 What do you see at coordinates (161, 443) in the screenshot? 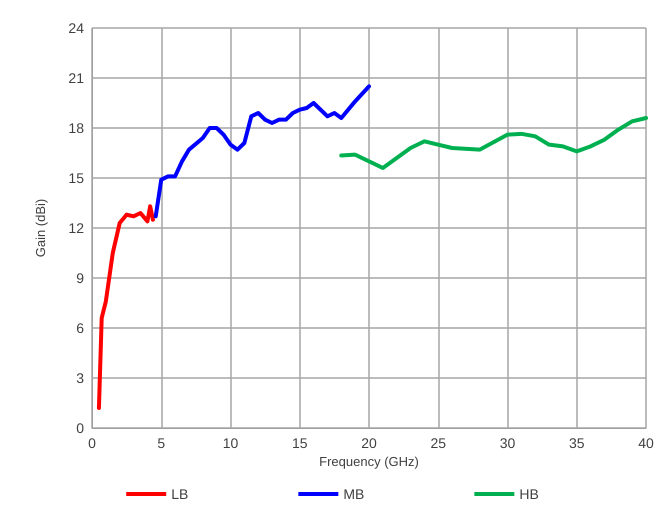
I see `x-tick-label: 5` at bounding box center [161, 443].